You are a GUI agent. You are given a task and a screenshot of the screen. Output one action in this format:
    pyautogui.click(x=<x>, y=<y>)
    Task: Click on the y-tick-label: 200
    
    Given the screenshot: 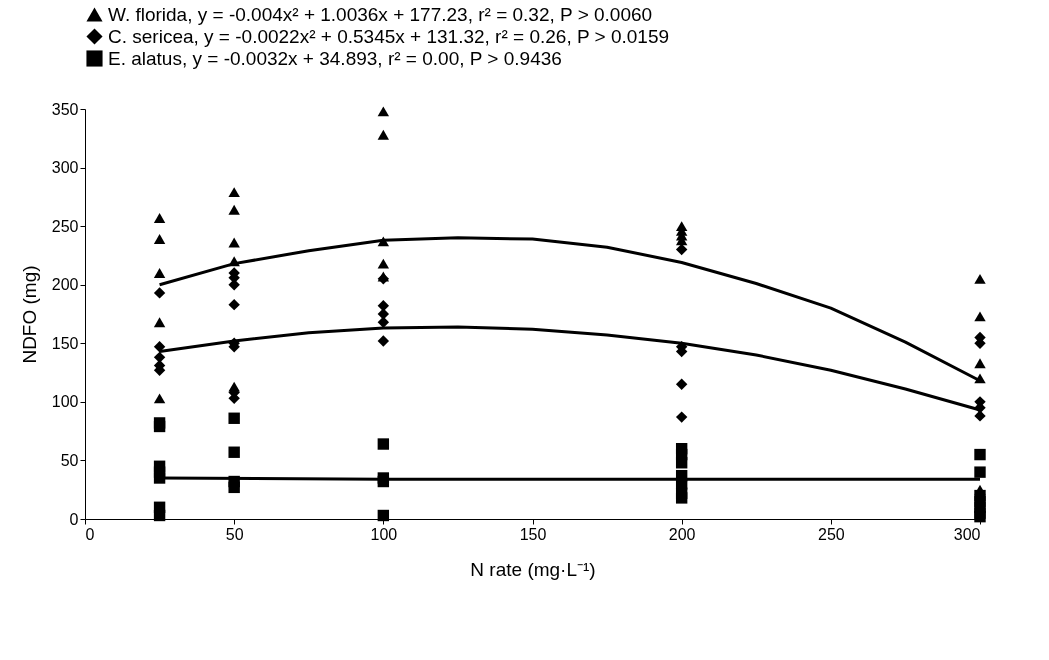 What is the action you would take?
    pyautogui.click(x=65, y=285)
    